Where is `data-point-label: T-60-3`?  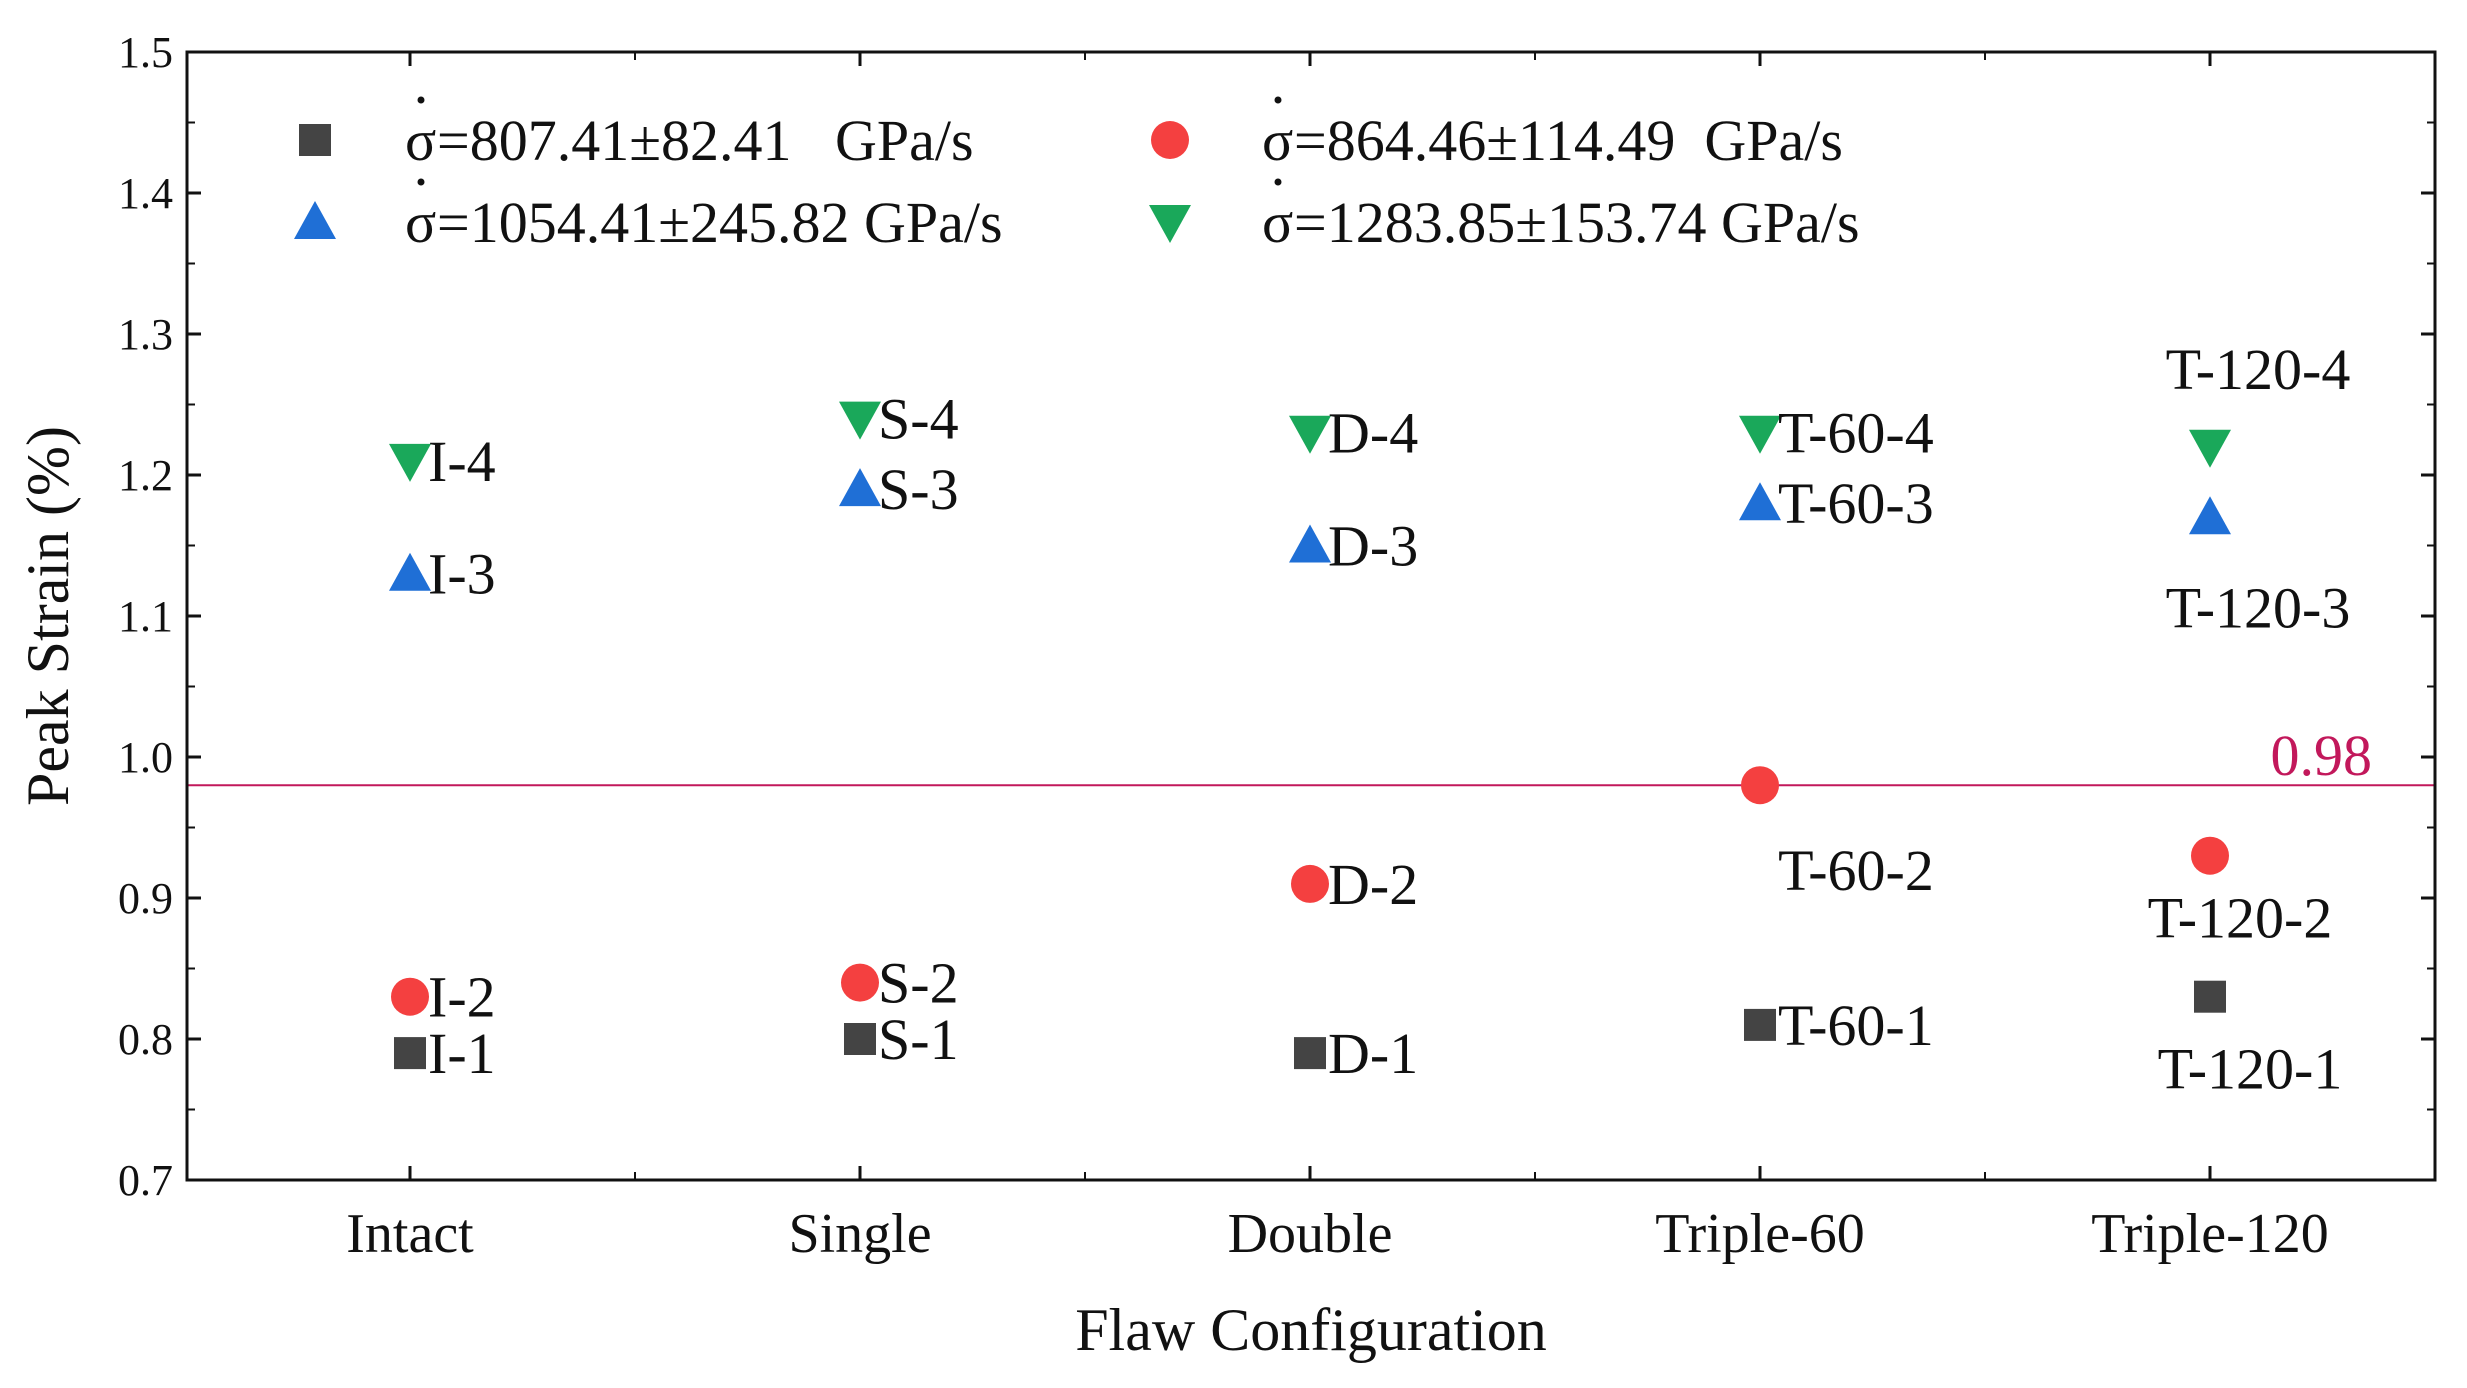 data-point-label: T-60-3 is located at coordinates (1856, 503).